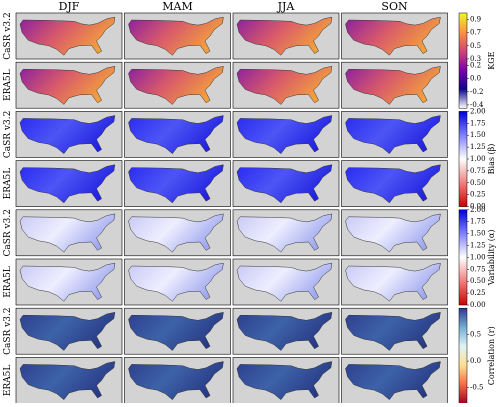 Image resolution: width=500 pixels, height=407 pixels. What do you see at coordinates (477, 105) in the screenshot?
I see `tick-label: -0.4` at bounding box center [477, 105].